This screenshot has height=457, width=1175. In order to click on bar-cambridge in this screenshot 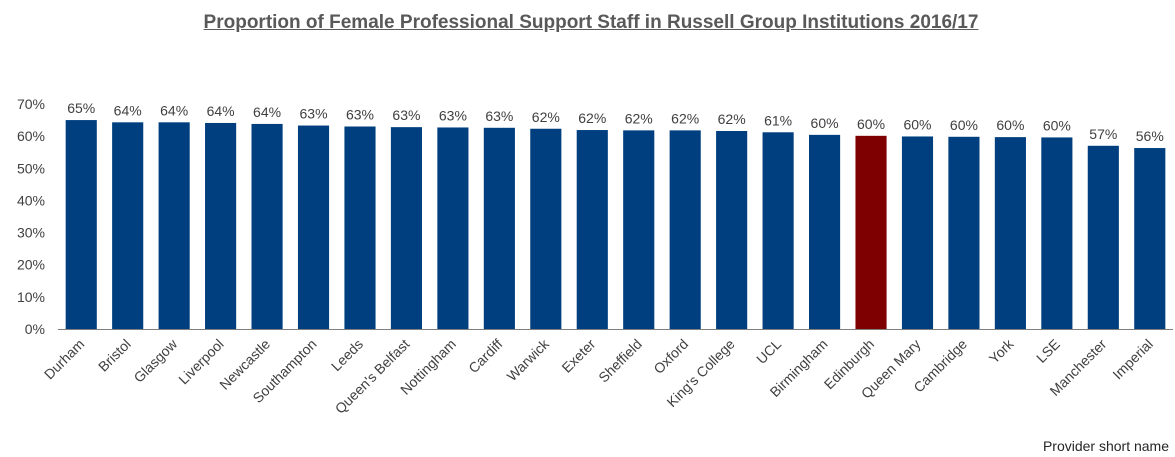, I will do `click(964, 232)`.